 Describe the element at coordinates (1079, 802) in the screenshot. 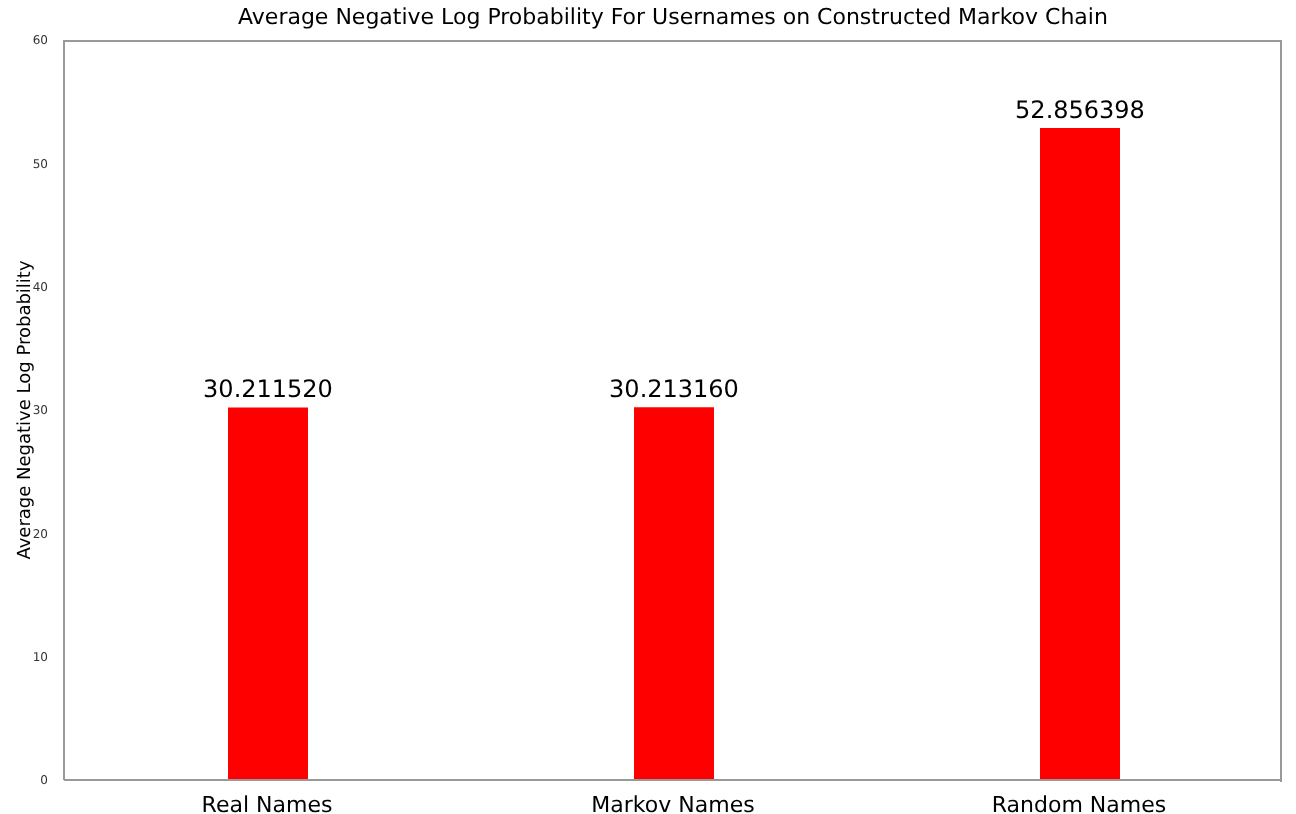

I see `x-tick-label: Random Names` at that location.